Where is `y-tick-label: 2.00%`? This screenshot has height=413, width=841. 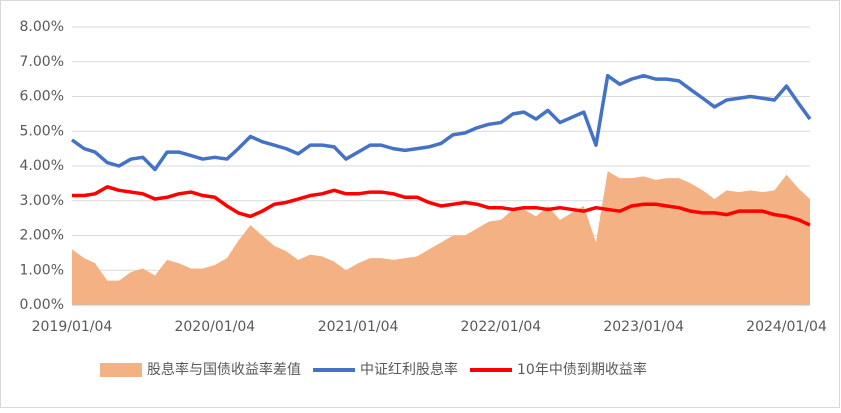
y-tick-label: 2.00% is located at coordinates (42, 236).